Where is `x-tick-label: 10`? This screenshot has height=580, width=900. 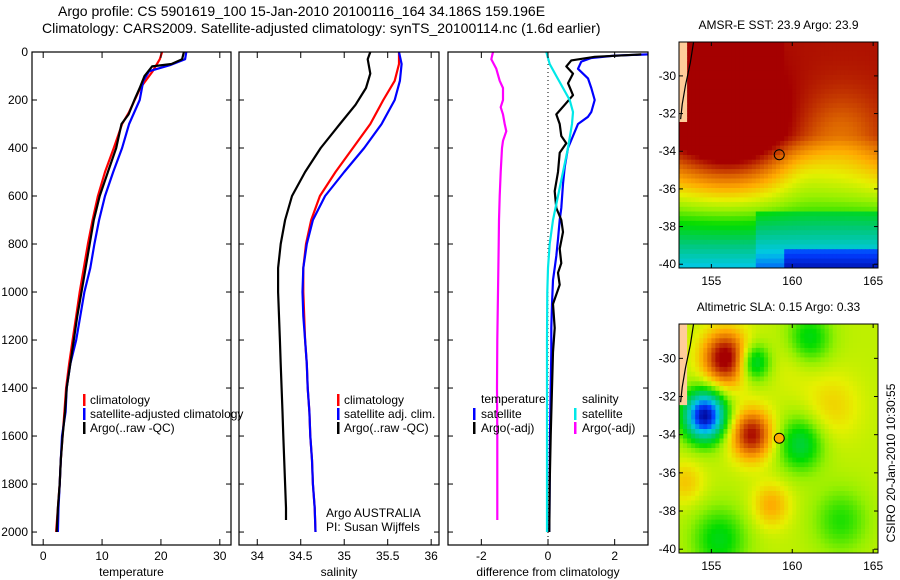 x-tick-label: 10 is located at coordinates (102, 556).